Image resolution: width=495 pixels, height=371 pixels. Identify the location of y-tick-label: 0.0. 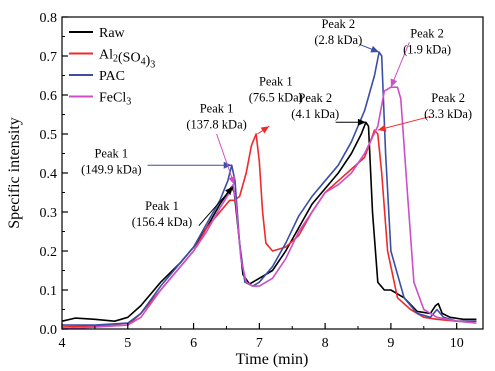
(49, 330).